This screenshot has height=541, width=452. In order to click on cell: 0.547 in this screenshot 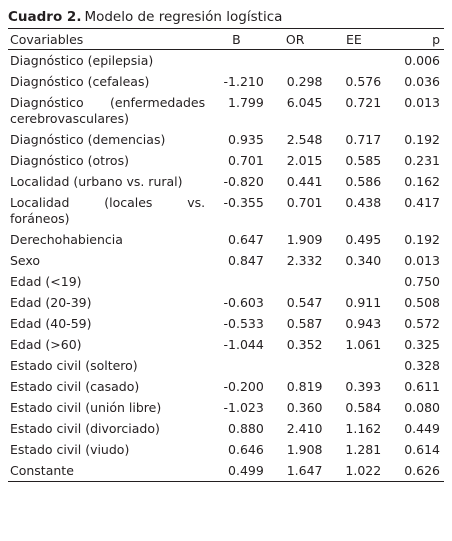, I will do `click(304, 302)`.